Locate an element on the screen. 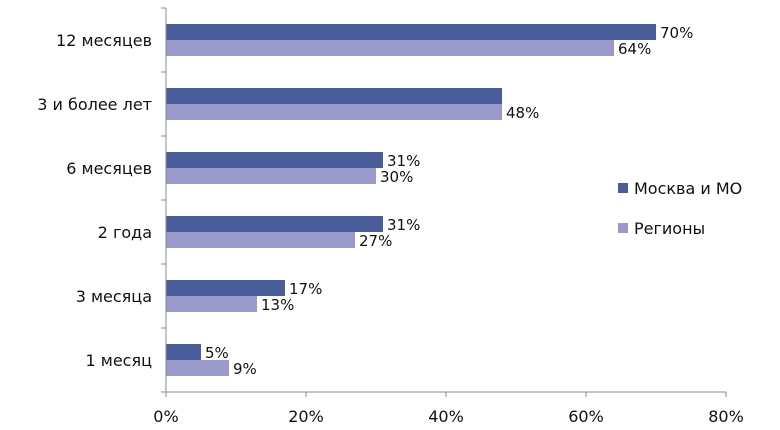 This screenshot has width=780, height=430. x-tick-label: 60% is located at coordinates (586, 416).